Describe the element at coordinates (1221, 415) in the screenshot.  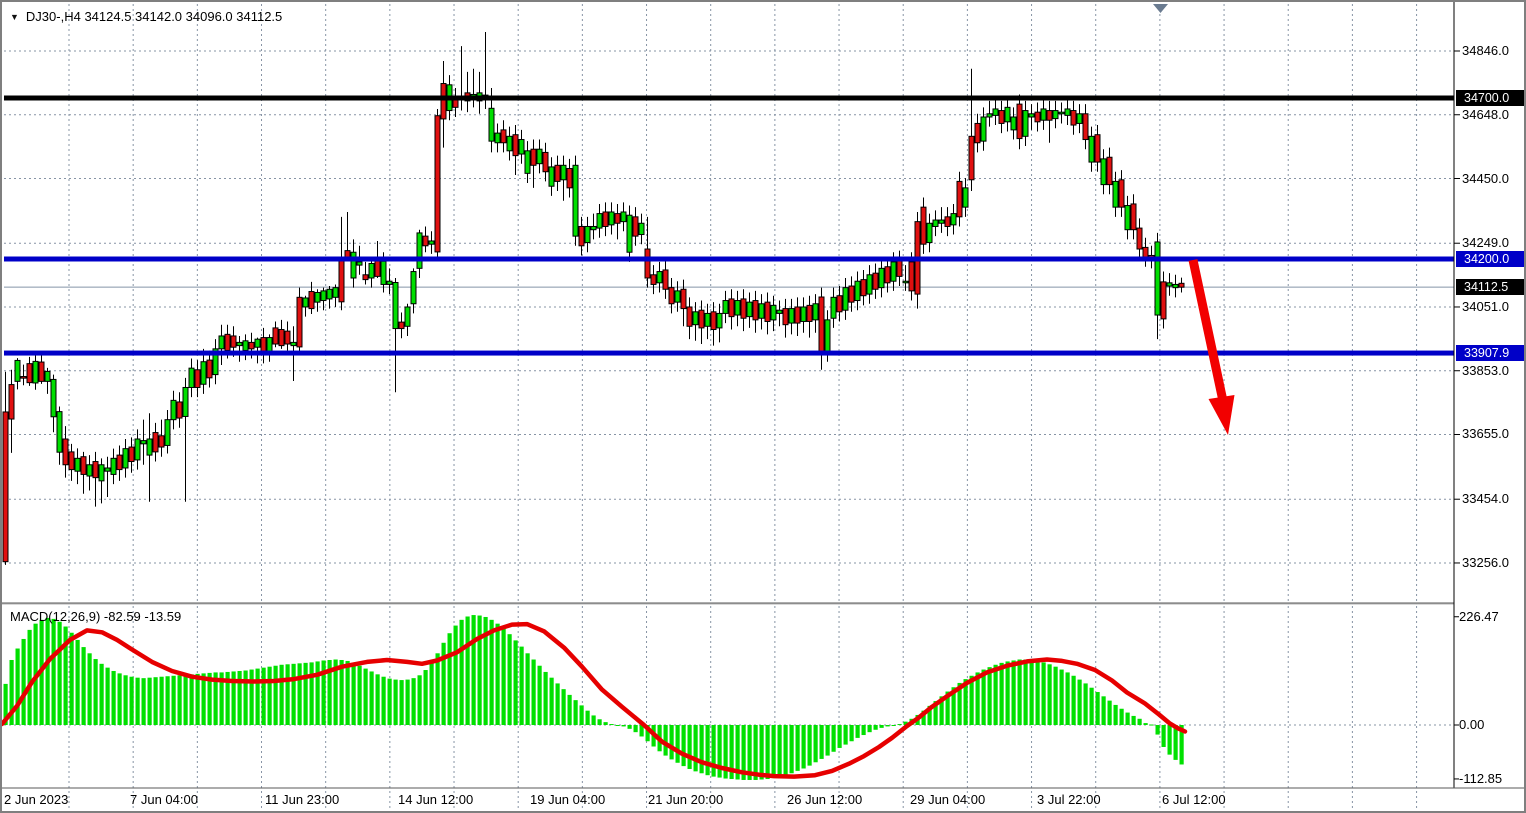
I see `down-arrow-head-icon` at that location.